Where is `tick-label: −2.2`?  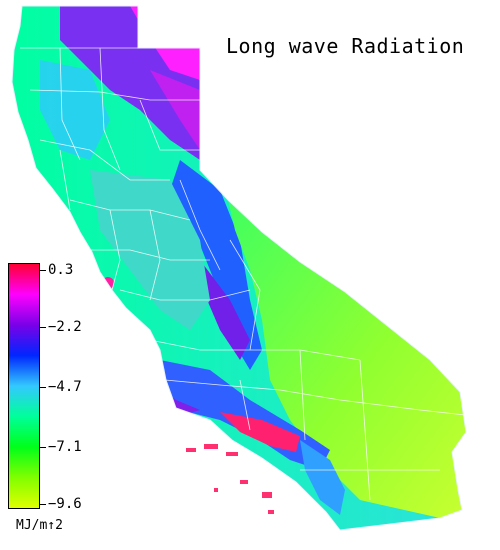
tick-label: −2.2 is located at coordinates (65, 327).